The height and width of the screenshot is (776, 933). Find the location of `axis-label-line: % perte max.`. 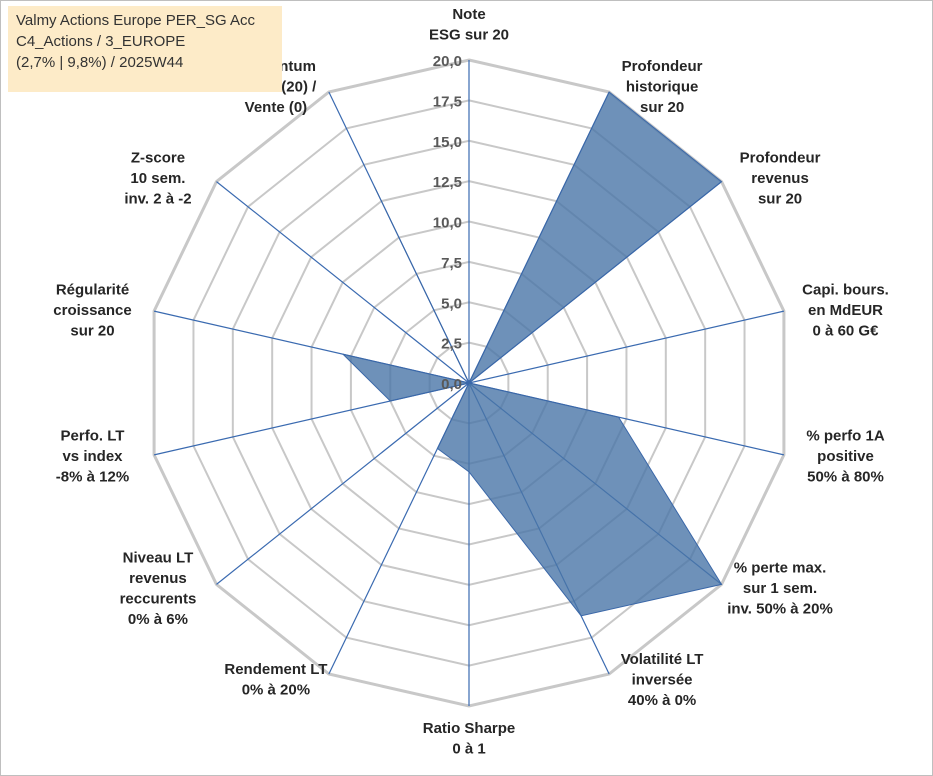

axis-label-line: % perte max. is located at coordinates (780, 568).